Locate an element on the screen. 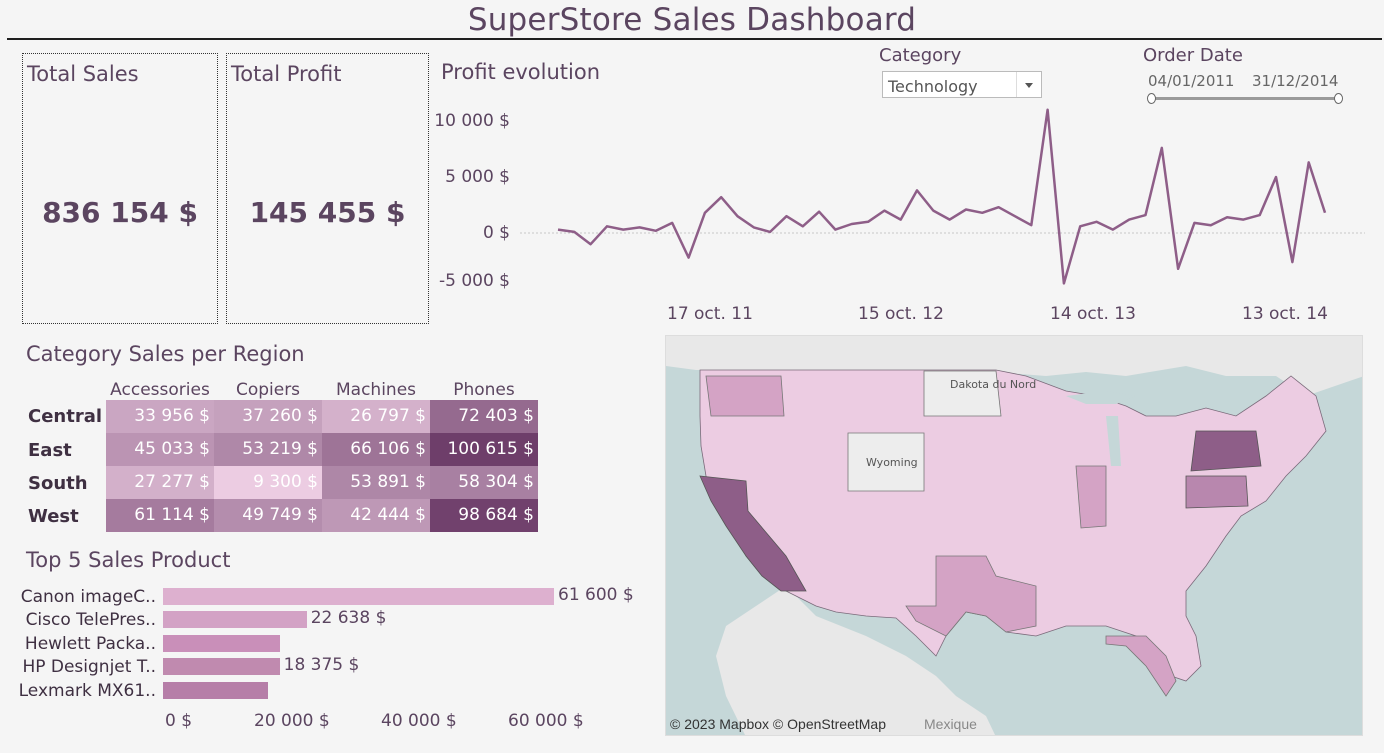 The width and height of the screenshot is (1384, 753). map-country-label: Mexique is located at coordinates (950, 724).